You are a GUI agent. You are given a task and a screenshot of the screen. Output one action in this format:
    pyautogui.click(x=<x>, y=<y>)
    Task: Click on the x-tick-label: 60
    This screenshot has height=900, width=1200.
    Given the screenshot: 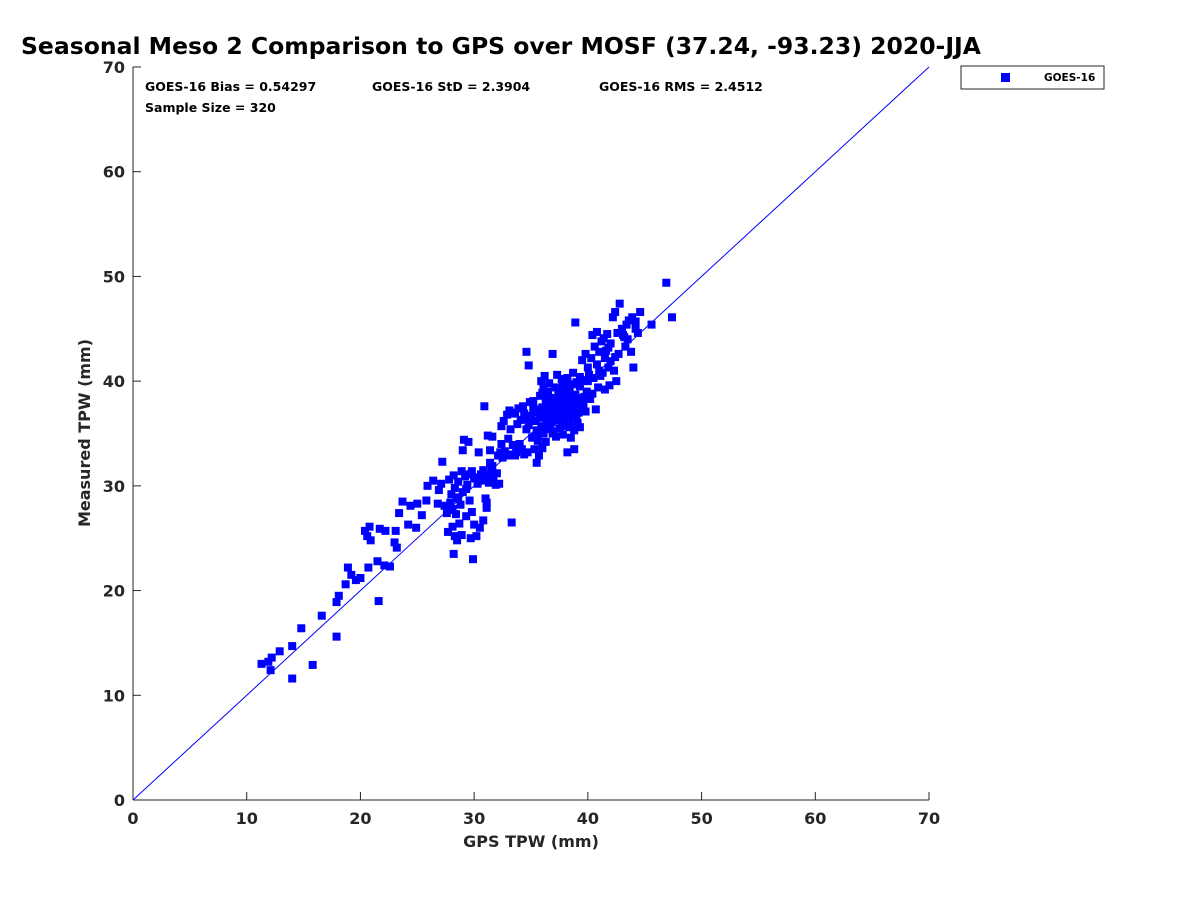 What is the action you would take?
    pyautogui.click(x=815, y=818)
    